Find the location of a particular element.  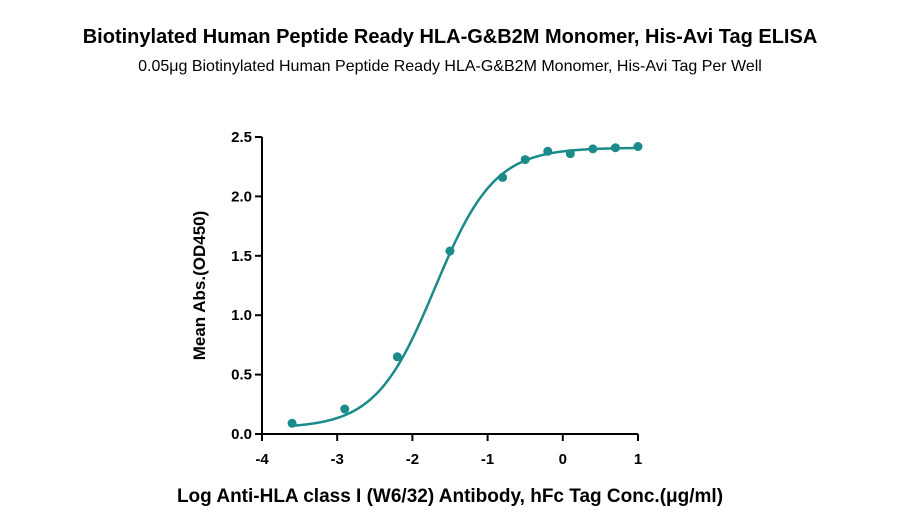

x-tick-label: 1 is located at coordinates (638, 459).